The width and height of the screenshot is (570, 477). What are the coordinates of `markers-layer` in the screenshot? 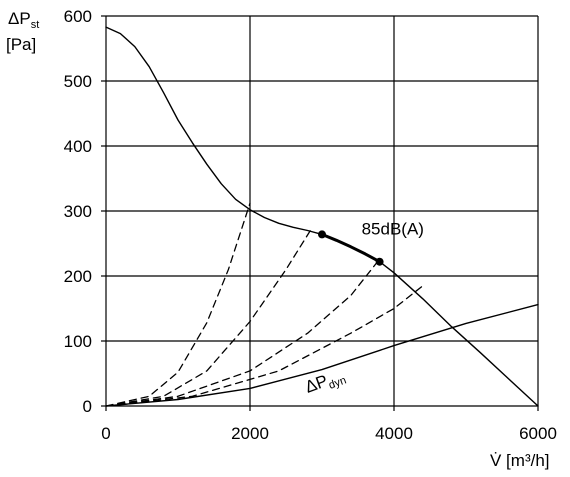 It's located at (351, 248).